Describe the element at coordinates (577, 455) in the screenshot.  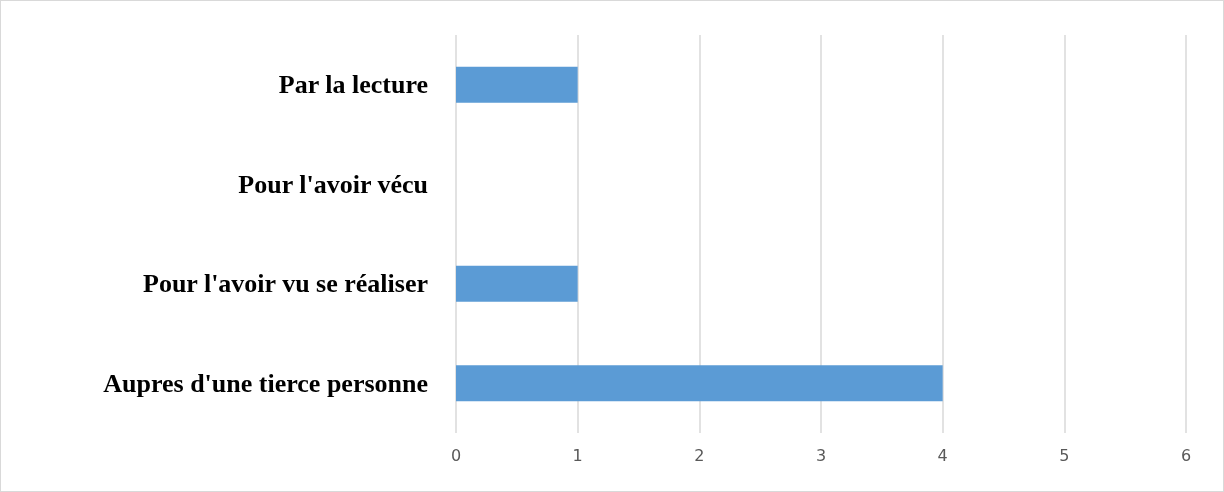
I see `x-tick-label: 1` at that location.